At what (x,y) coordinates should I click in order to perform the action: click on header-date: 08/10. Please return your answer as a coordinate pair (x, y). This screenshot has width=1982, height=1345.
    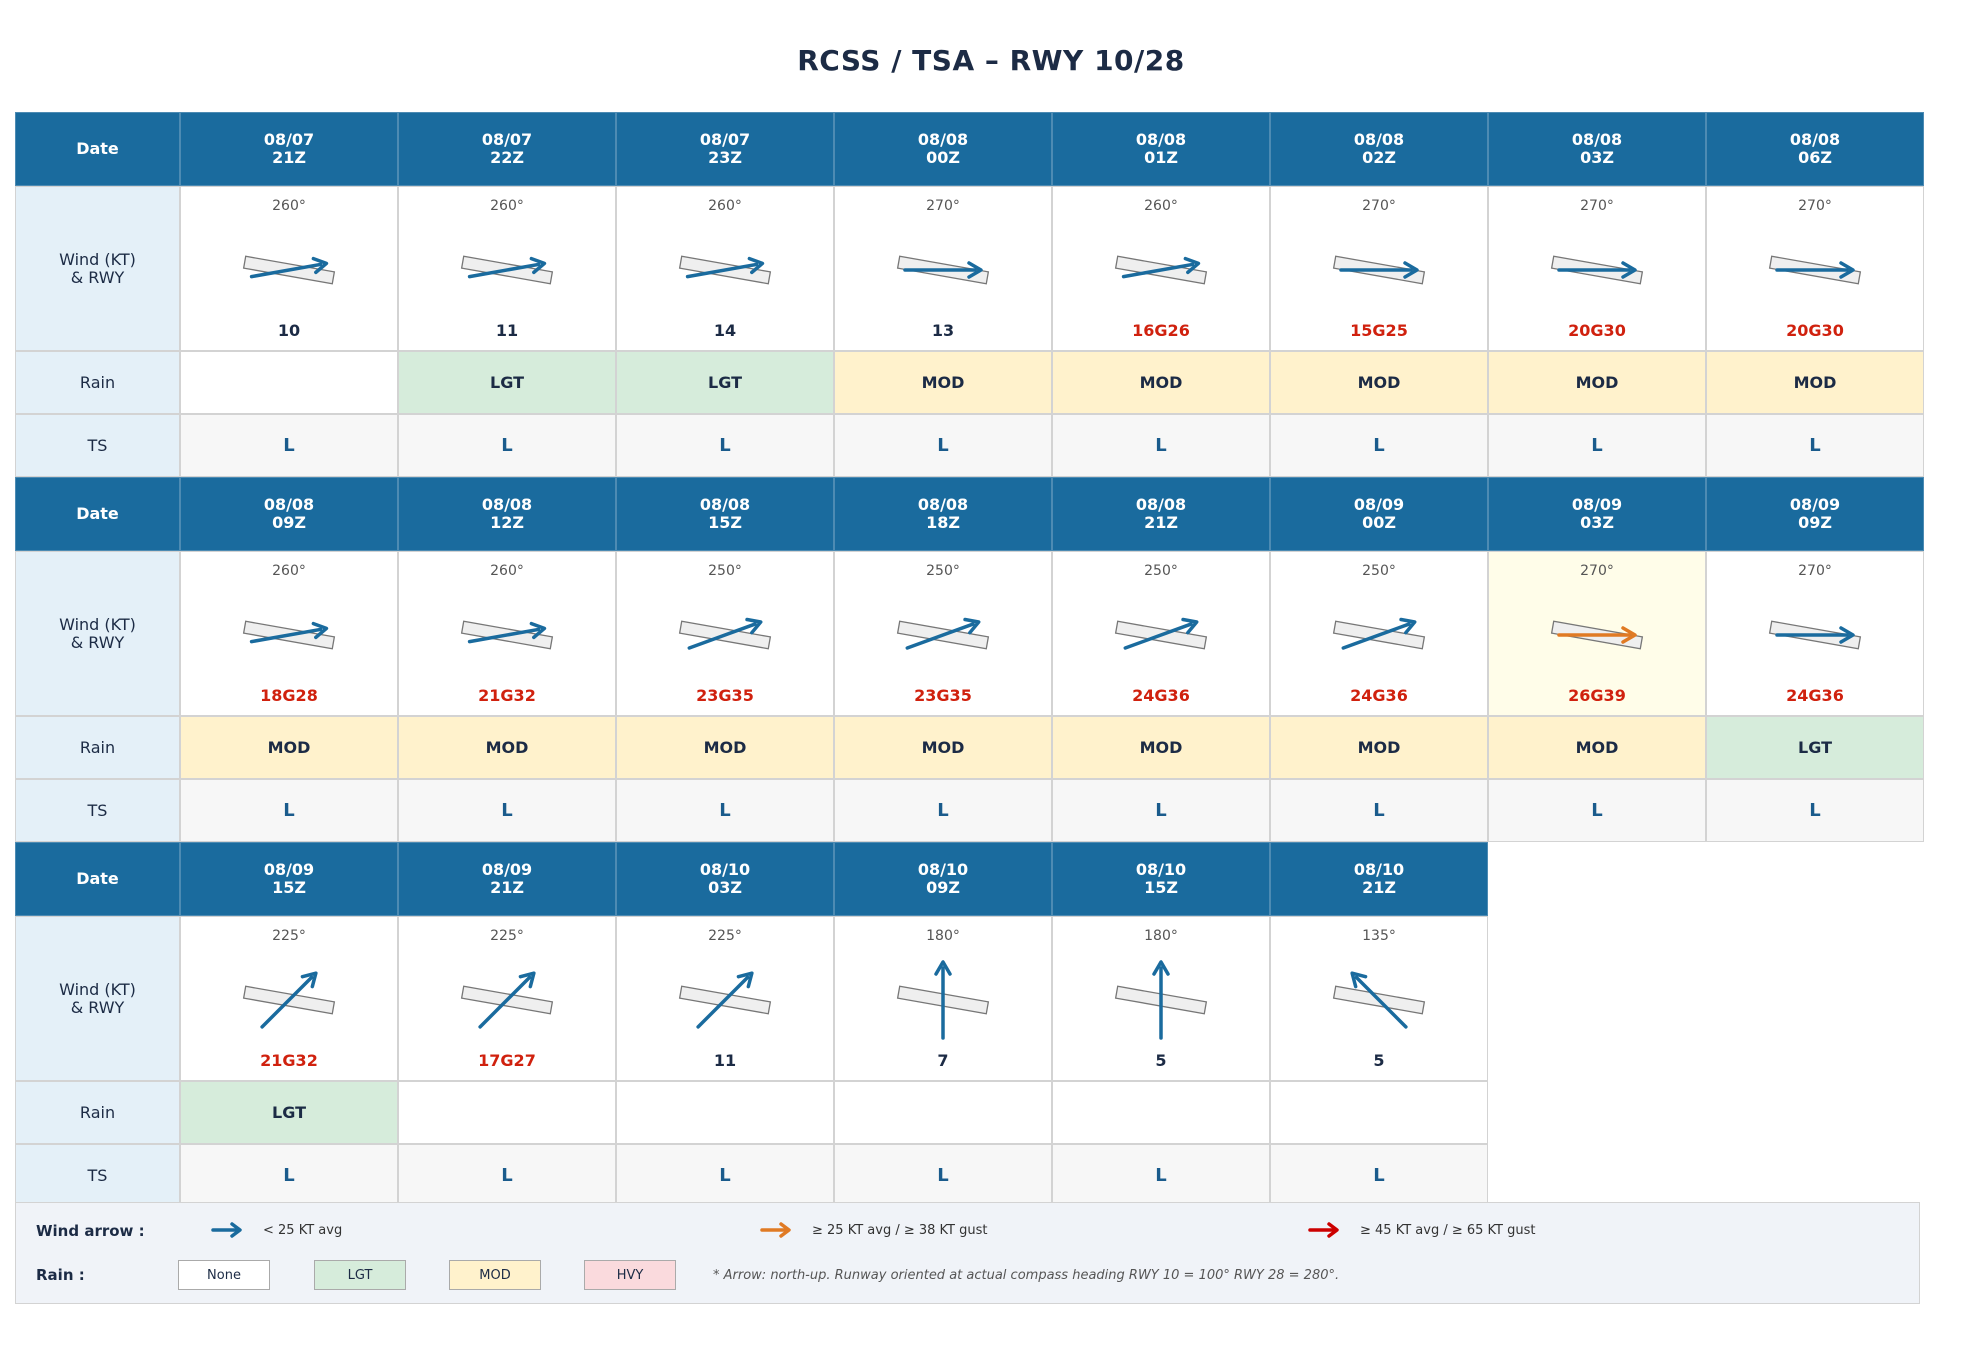
    Looking at the image, I should click on (1161, 869).